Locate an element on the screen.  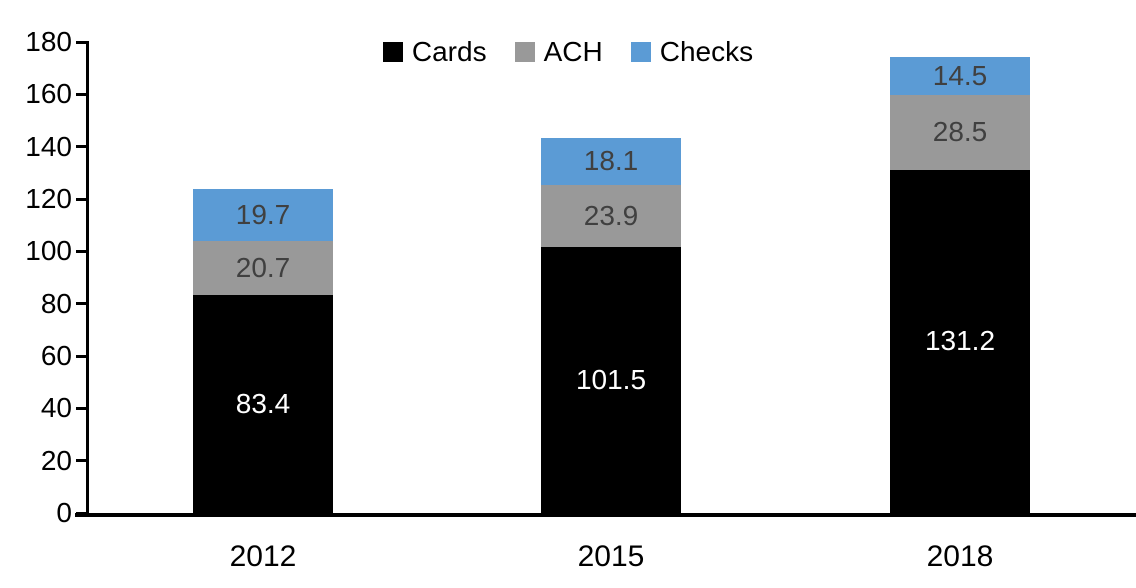
bar-value-label: 28.5 is located at coordinates (960, 132).